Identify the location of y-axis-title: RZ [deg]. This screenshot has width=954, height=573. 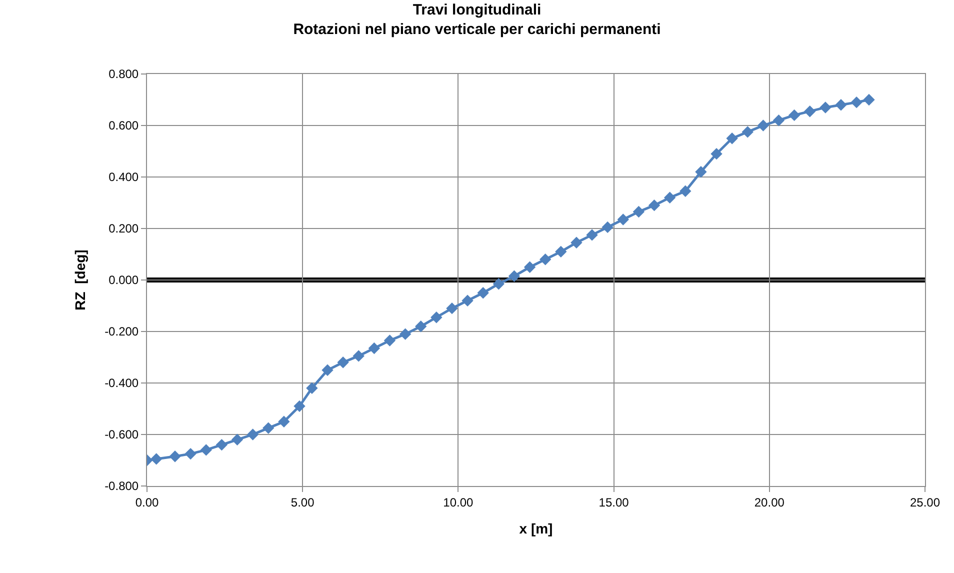
(80, 280).